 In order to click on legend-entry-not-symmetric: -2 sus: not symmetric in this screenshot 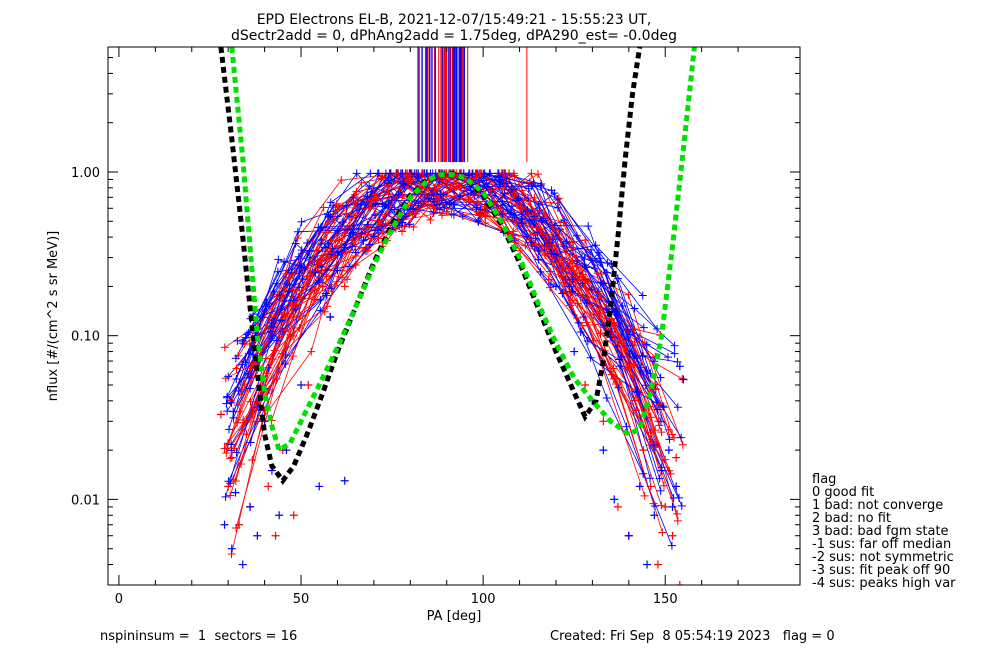, I will do `click(883, 557)`.